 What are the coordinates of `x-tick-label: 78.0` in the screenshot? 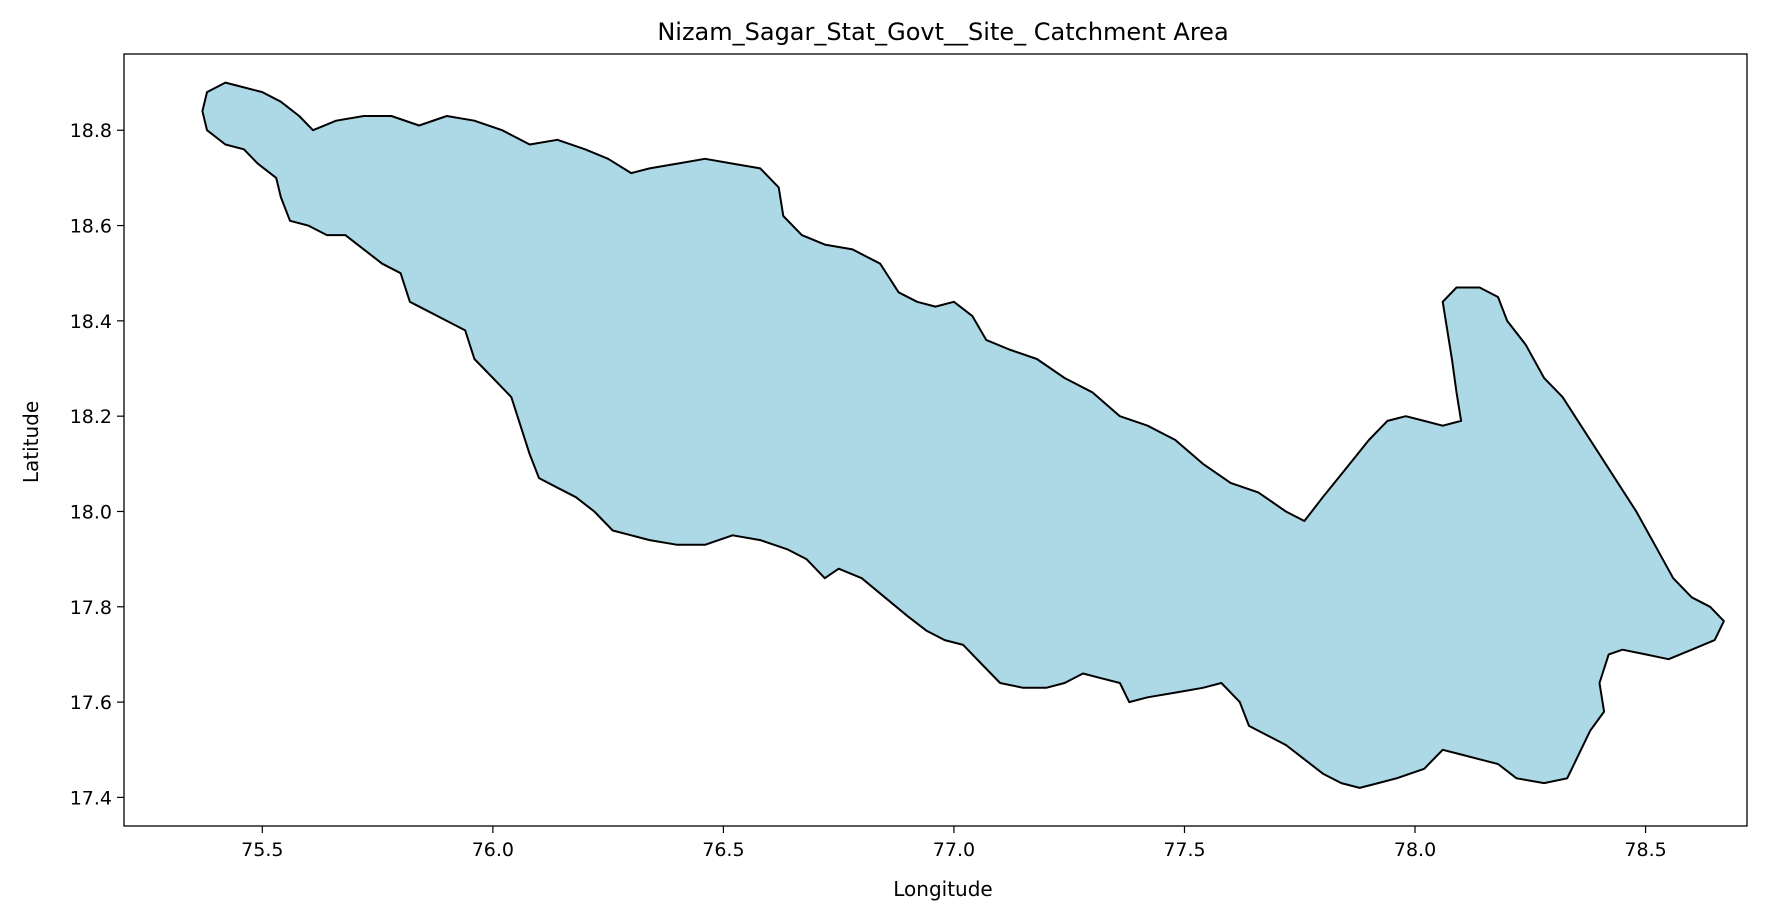 It's located at (1415, 850).